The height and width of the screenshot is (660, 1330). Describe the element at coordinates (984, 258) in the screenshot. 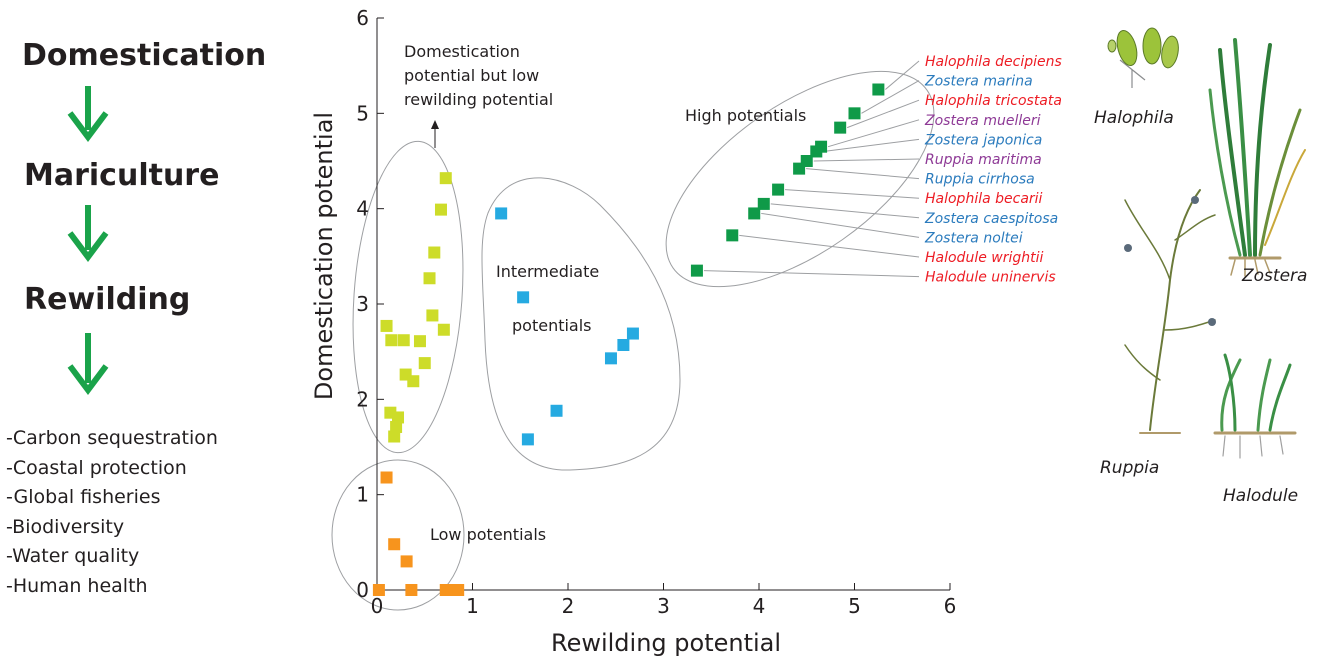

I see `species-label: Halodule wrightii` at that location.